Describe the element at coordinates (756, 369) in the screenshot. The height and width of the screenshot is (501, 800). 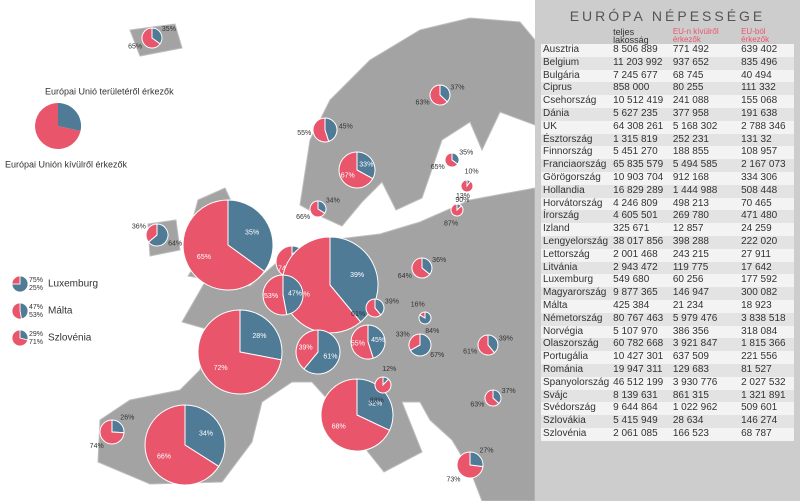
I see `table-cell: 81 527` at that location.